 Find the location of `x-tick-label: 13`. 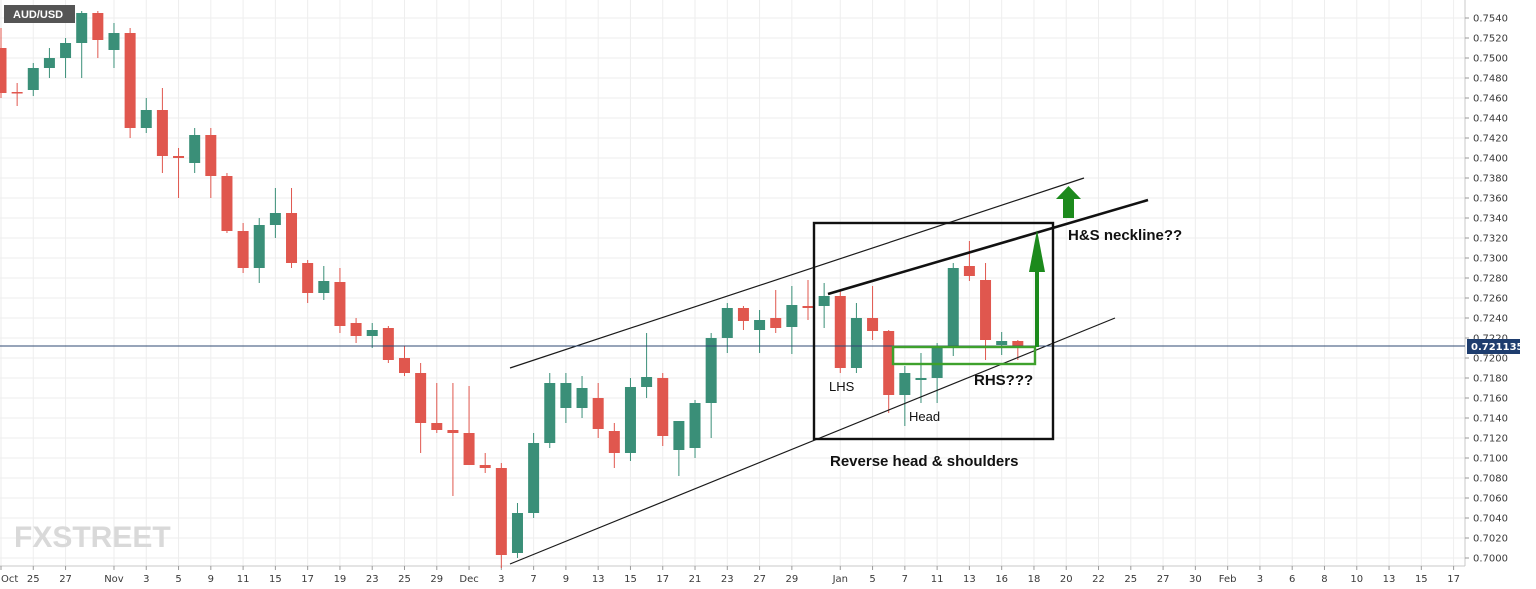

x-tick-label: 13 is located at coordinates (598, 579).